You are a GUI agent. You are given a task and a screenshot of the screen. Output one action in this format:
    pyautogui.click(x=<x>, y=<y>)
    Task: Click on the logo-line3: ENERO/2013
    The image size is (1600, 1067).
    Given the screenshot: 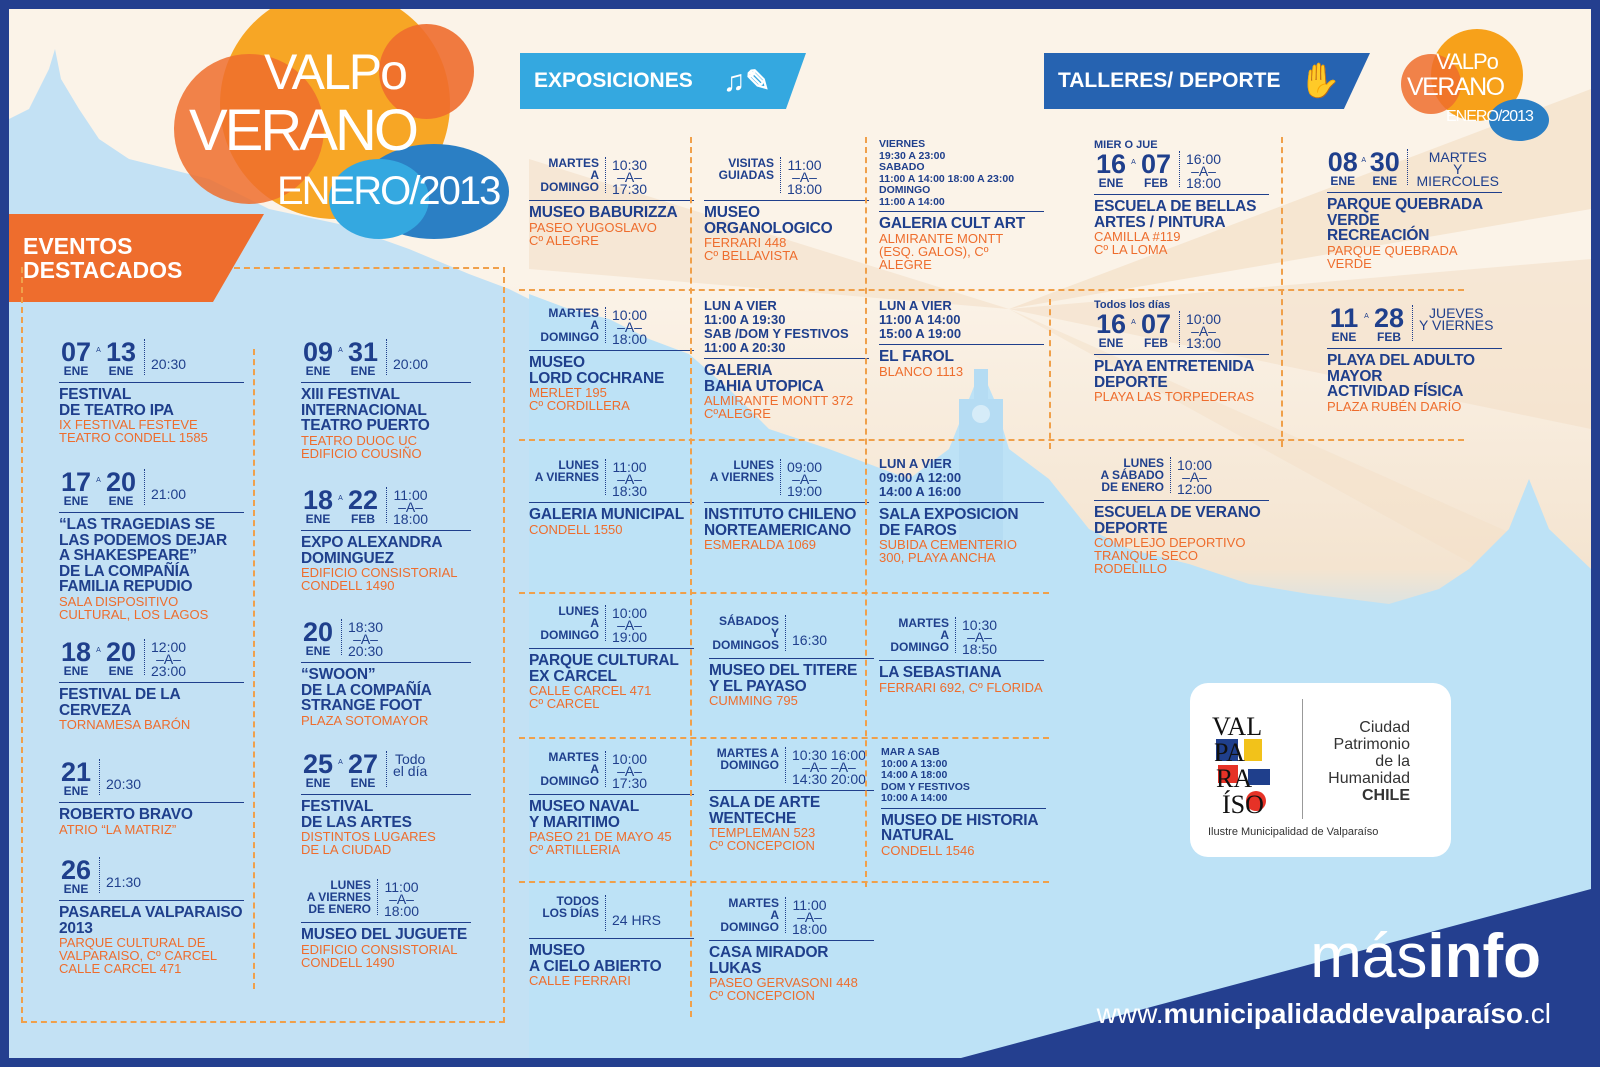 What is the action you would take?
    pyautogui.click(x=389, y=191)
    